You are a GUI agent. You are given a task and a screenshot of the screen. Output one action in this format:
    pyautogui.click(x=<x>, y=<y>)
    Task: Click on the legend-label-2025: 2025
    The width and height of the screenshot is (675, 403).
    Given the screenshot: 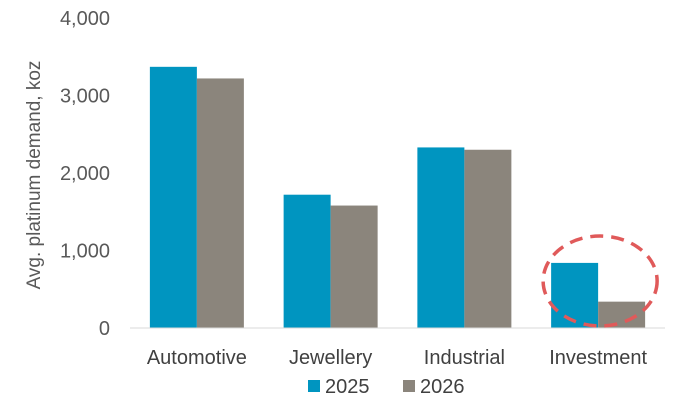 What is the action you would take?
    pyautogui.click(x=347, y=387)
    